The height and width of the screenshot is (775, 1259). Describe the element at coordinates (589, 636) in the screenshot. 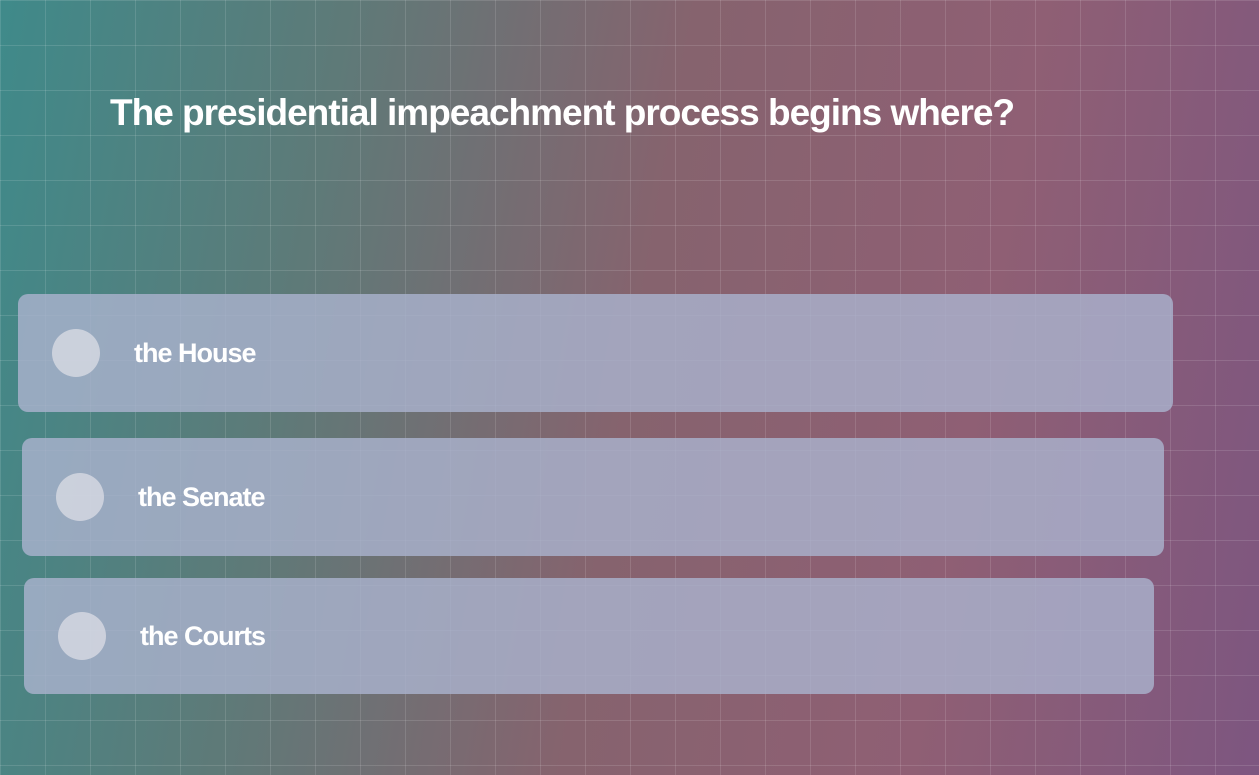

I see `option-courts: the Courts` at that location.